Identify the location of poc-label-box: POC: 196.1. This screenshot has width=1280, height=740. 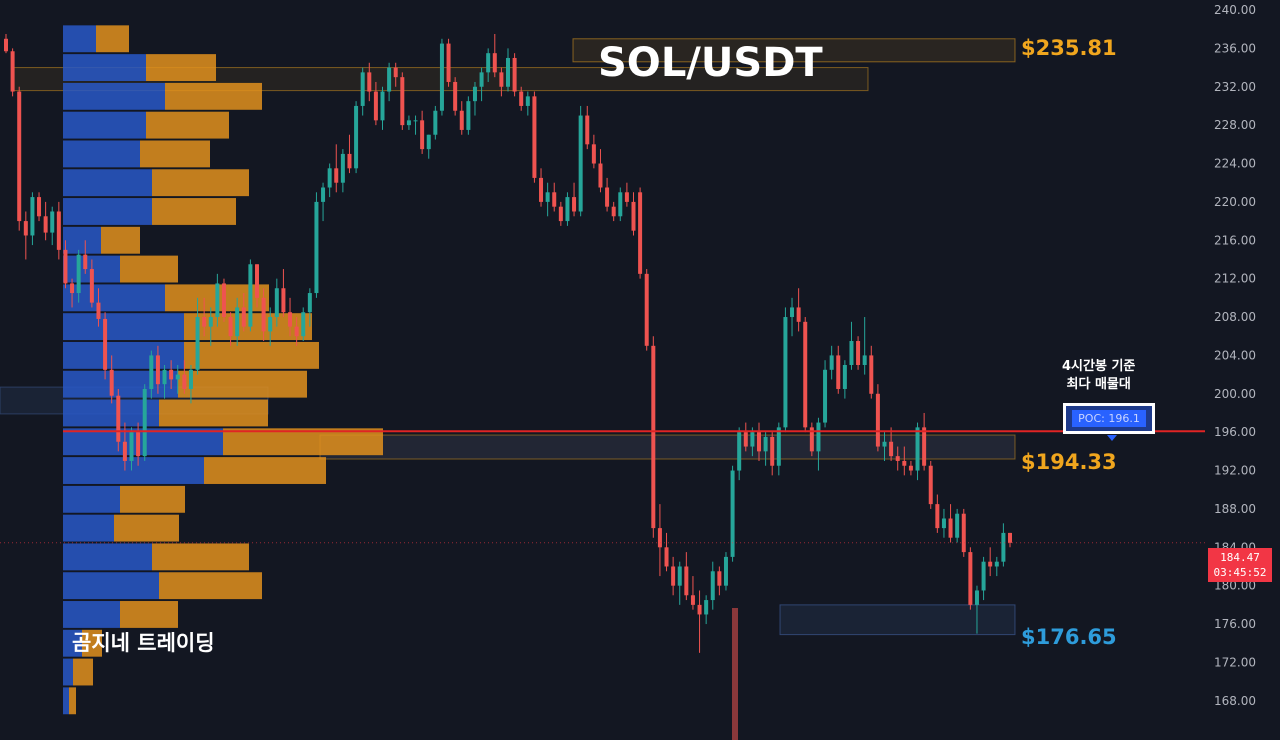
(1109, 418).